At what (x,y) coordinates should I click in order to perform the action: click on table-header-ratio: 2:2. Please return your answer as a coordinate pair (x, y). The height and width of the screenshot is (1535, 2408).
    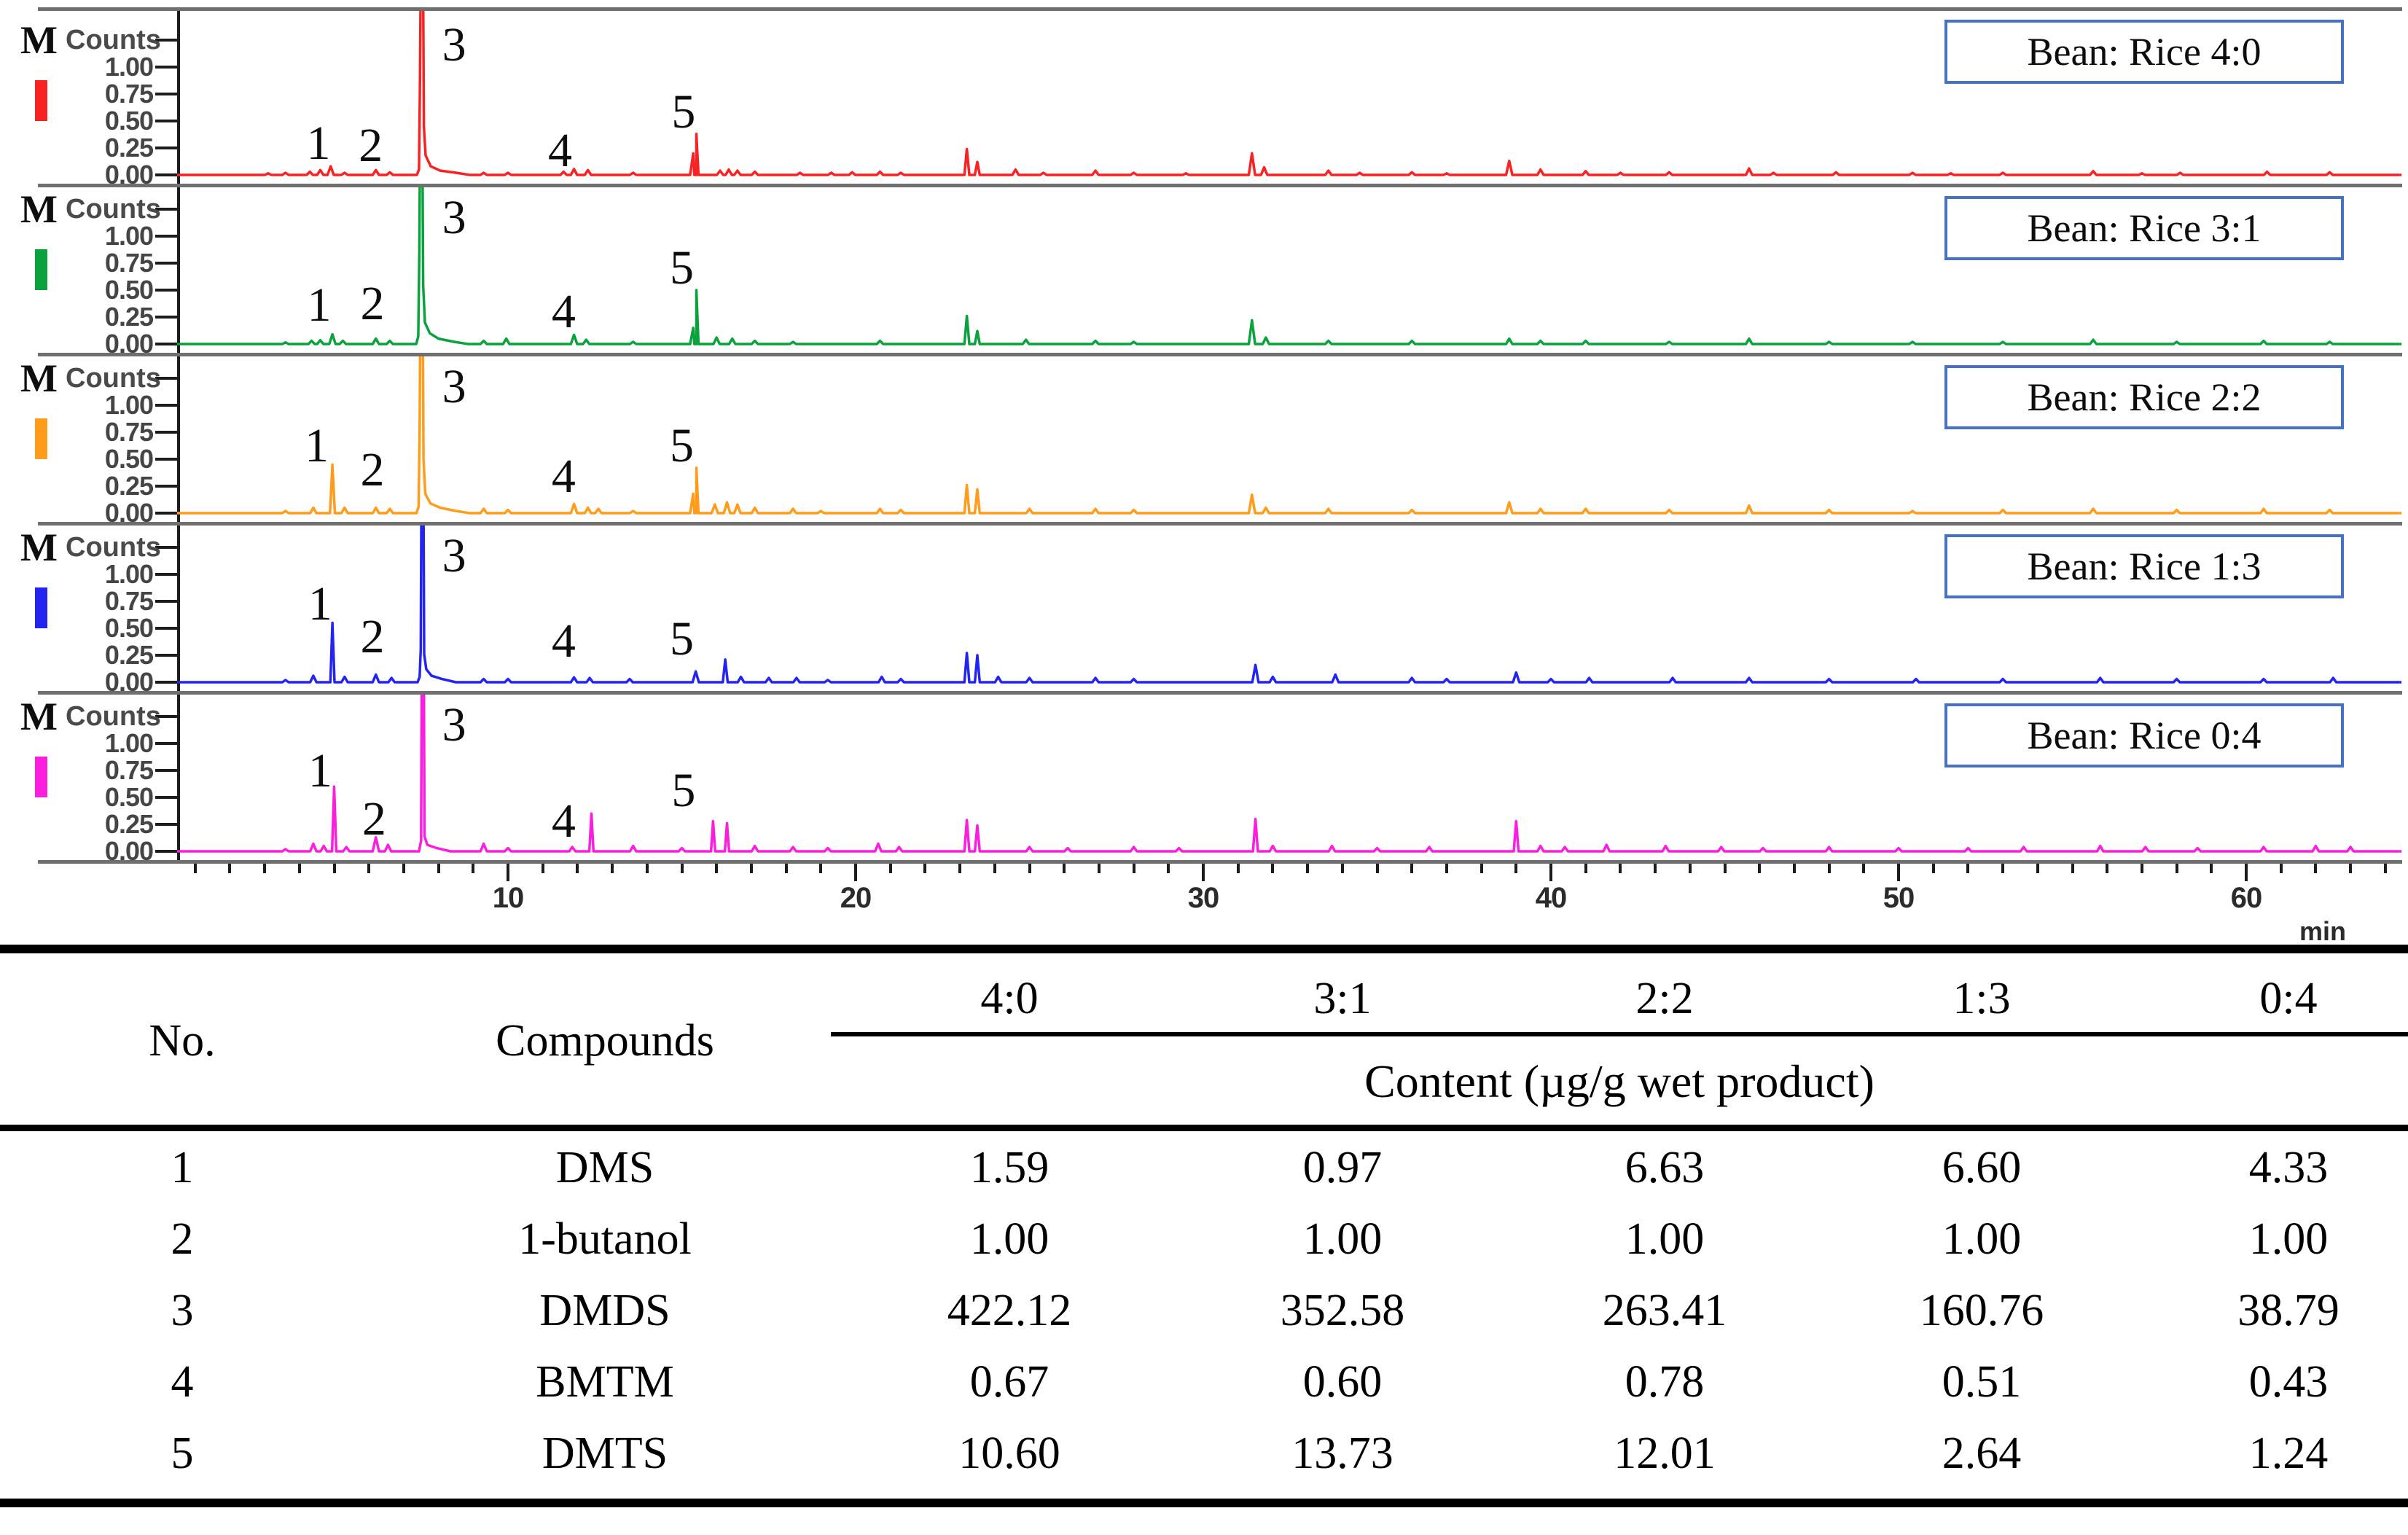
    Looking at the image, I should click on (1664, 998).